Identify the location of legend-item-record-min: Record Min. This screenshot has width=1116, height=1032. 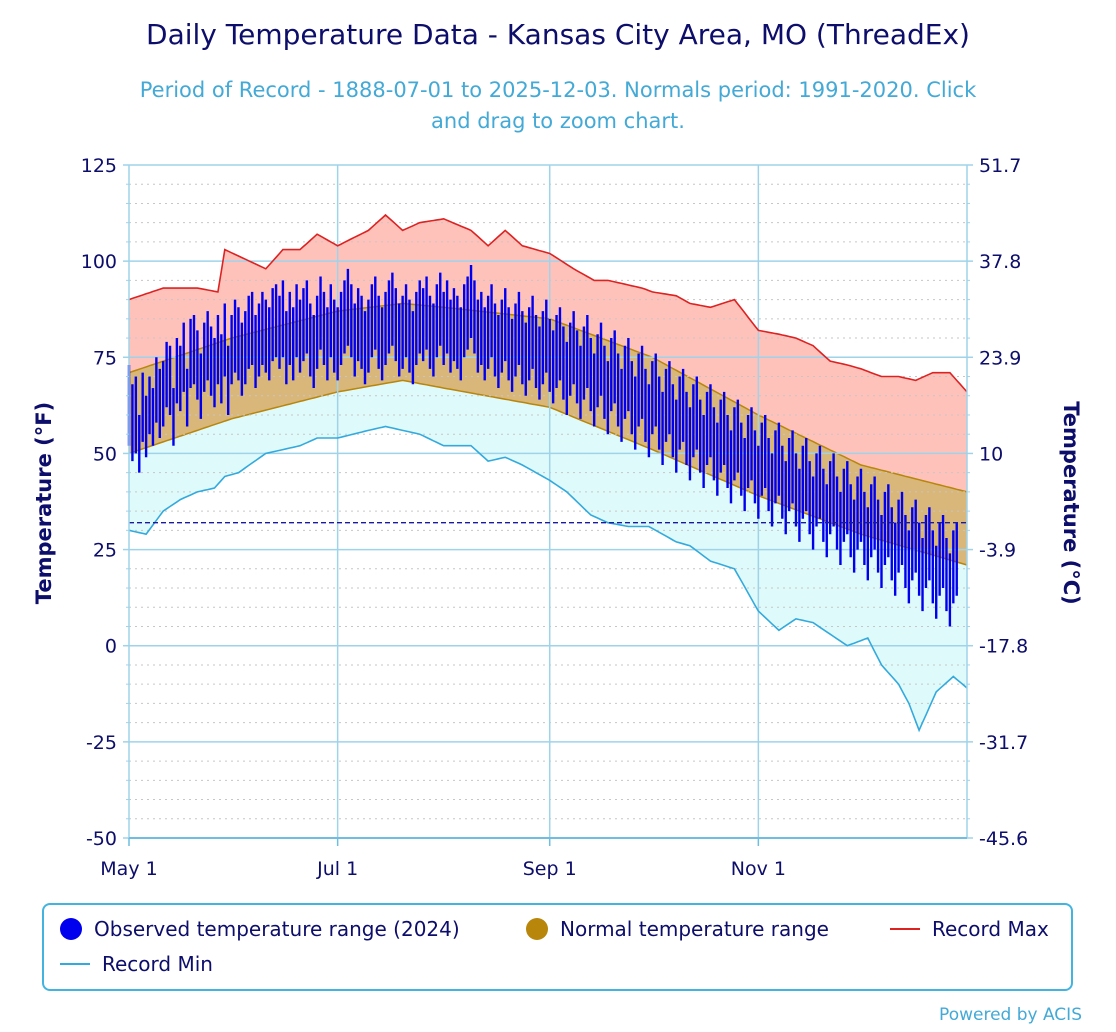
(136, 964).